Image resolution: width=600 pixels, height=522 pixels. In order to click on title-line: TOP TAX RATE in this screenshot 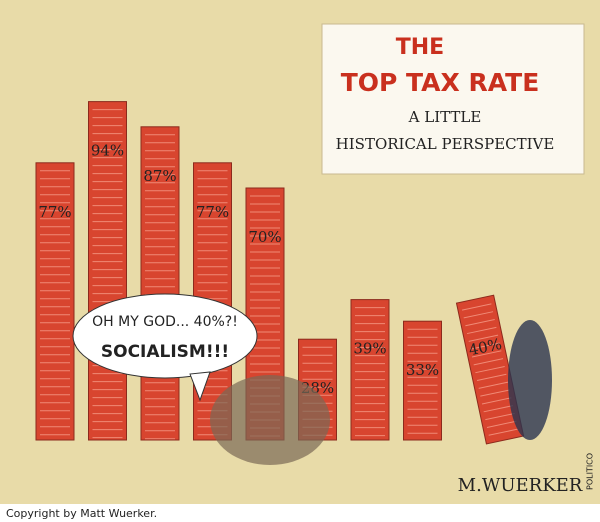, I will do `click(440, 82)`.